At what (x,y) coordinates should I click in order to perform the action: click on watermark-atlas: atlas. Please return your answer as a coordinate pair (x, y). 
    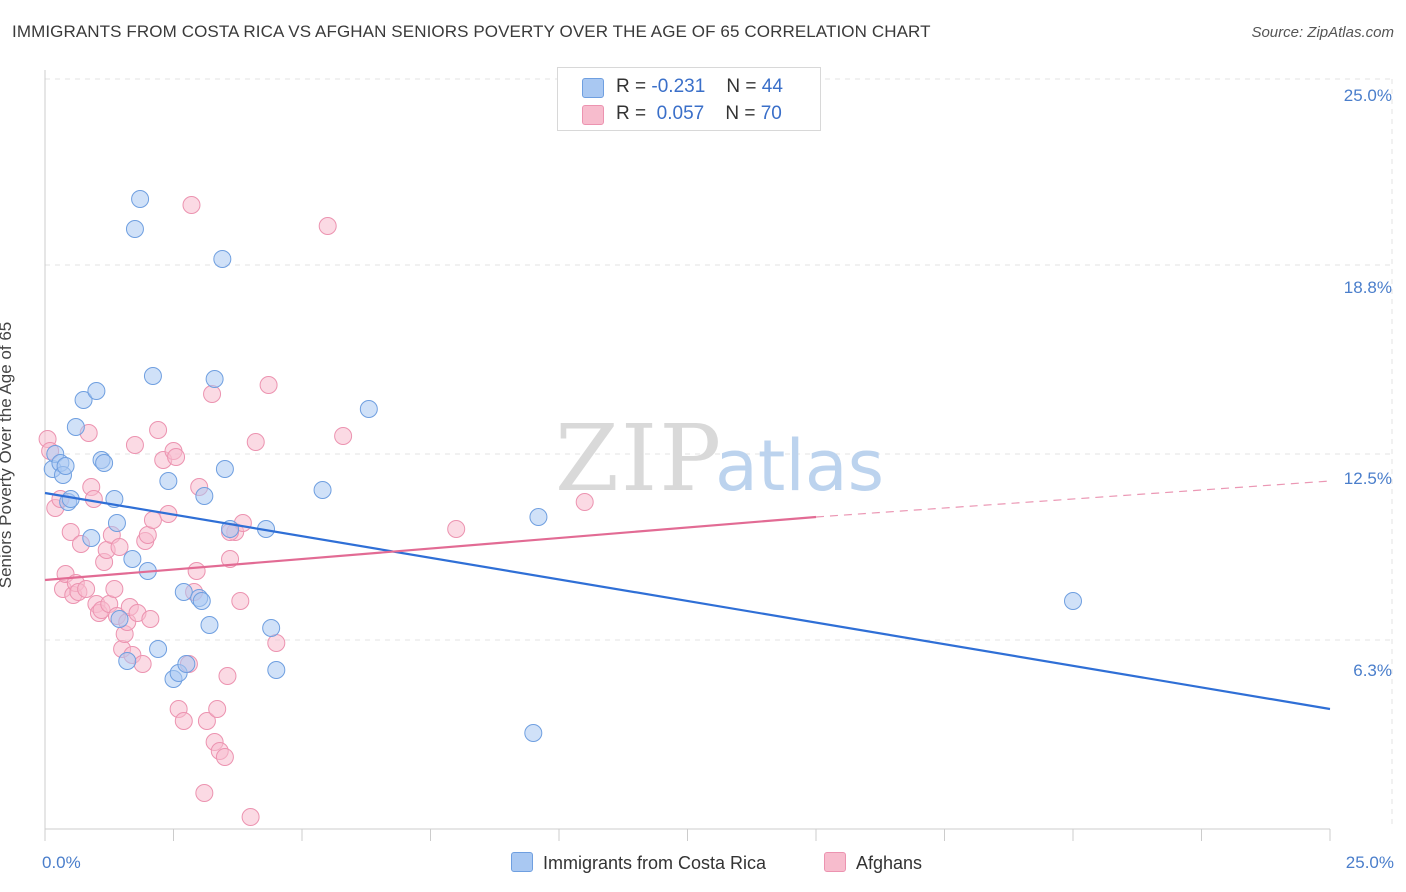
    Looking at the image, I should click on (799, 466).